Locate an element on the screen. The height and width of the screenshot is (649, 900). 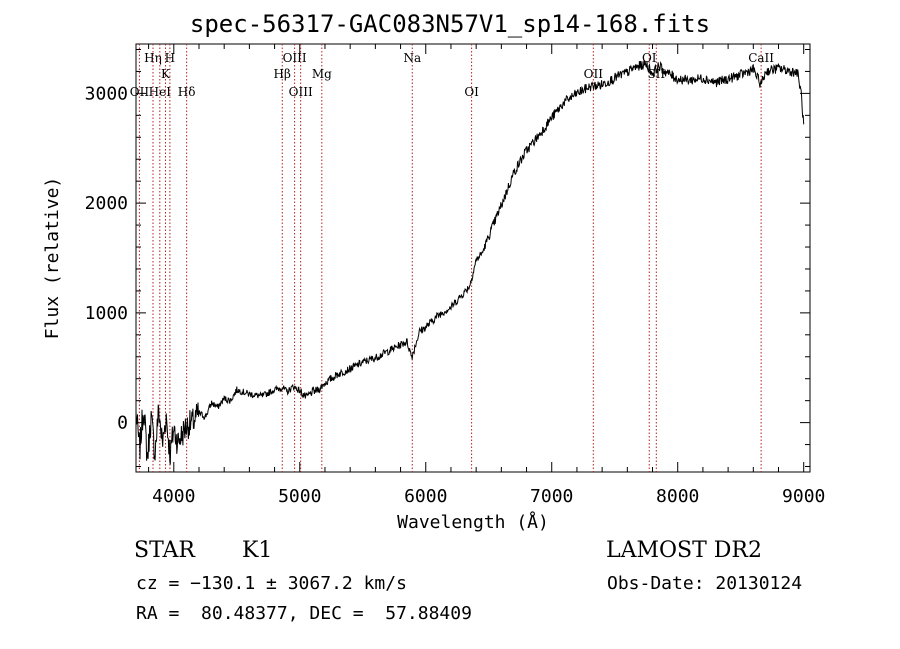
spectral-line-label: Hδ is located at coordinates (187, 92).